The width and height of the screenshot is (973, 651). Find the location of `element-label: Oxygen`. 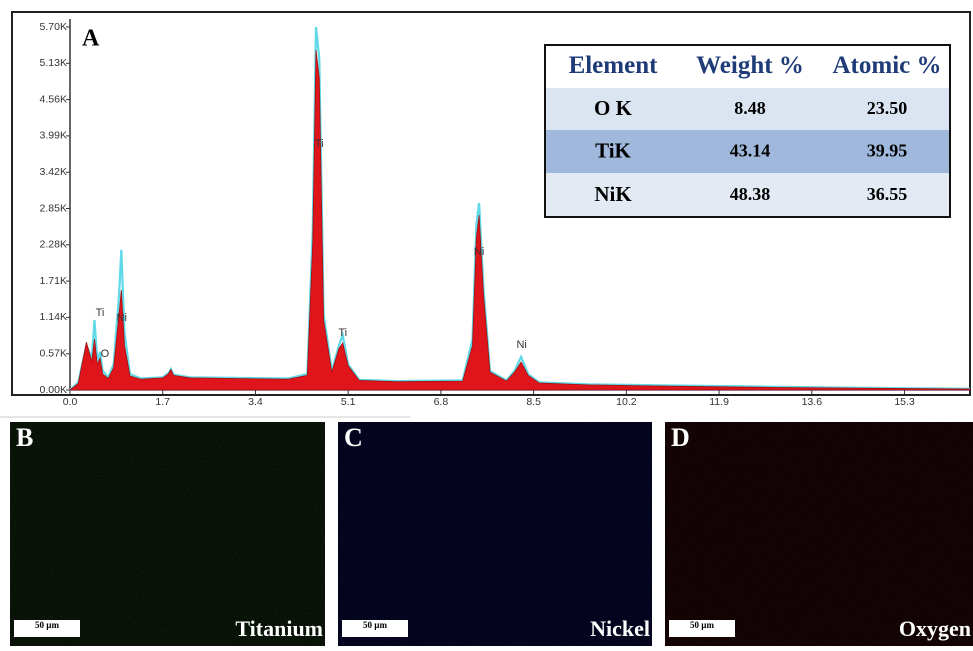

element-label: Oxygen is located at coordinates (935, 628).